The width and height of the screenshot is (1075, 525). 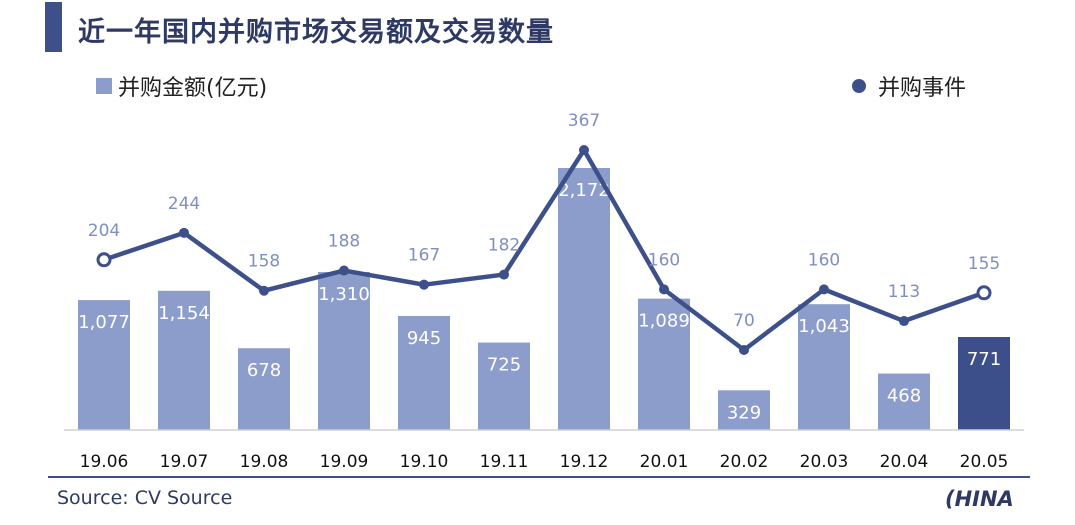 What do you see at coordinates (193, 88) in the screenshot?
I see `legend-bar-label: 并购金额(亿元)` at bounding box center [193, 88].